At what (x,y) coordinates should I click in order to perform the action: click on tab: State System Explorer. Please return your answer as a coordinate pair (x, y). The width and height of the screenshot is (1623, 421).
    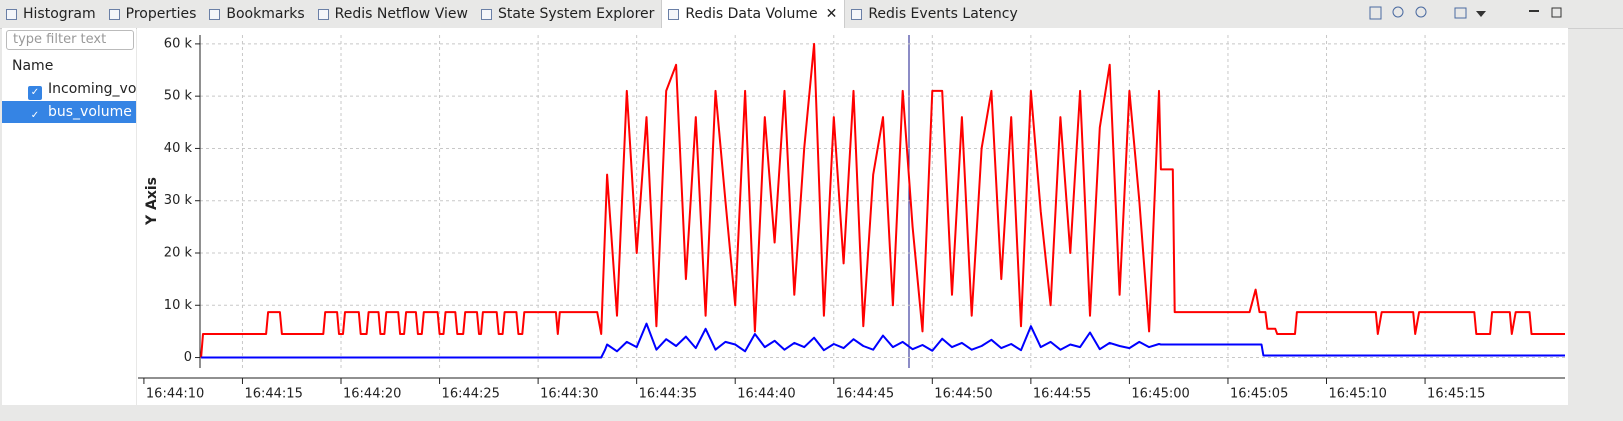
    Looking at the image, I should click on (568, 14).